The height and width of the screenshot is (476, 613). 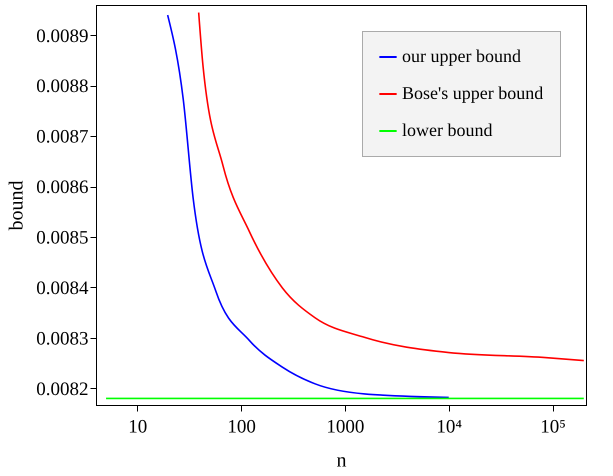 What do you see at coordinates (449, 427) in the screenshot?
I see `x-tick-label: 10⁴` at bounding box center [449, 427].